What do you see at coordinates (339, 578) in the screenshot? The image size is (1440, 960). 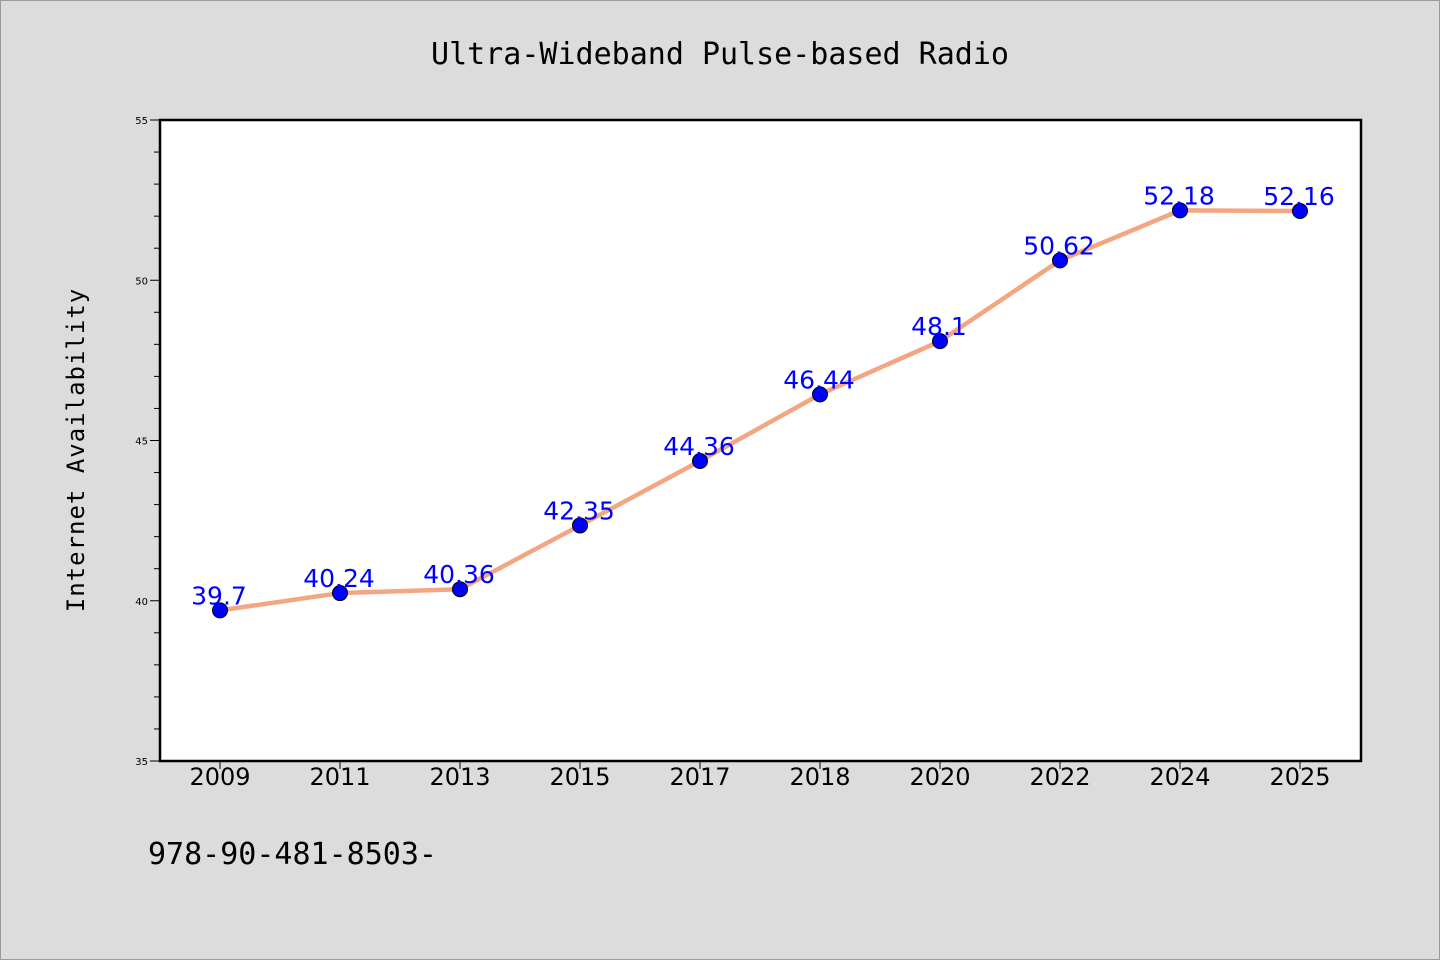 I see `data-label: 40.24` at bounding box center [339, 578].